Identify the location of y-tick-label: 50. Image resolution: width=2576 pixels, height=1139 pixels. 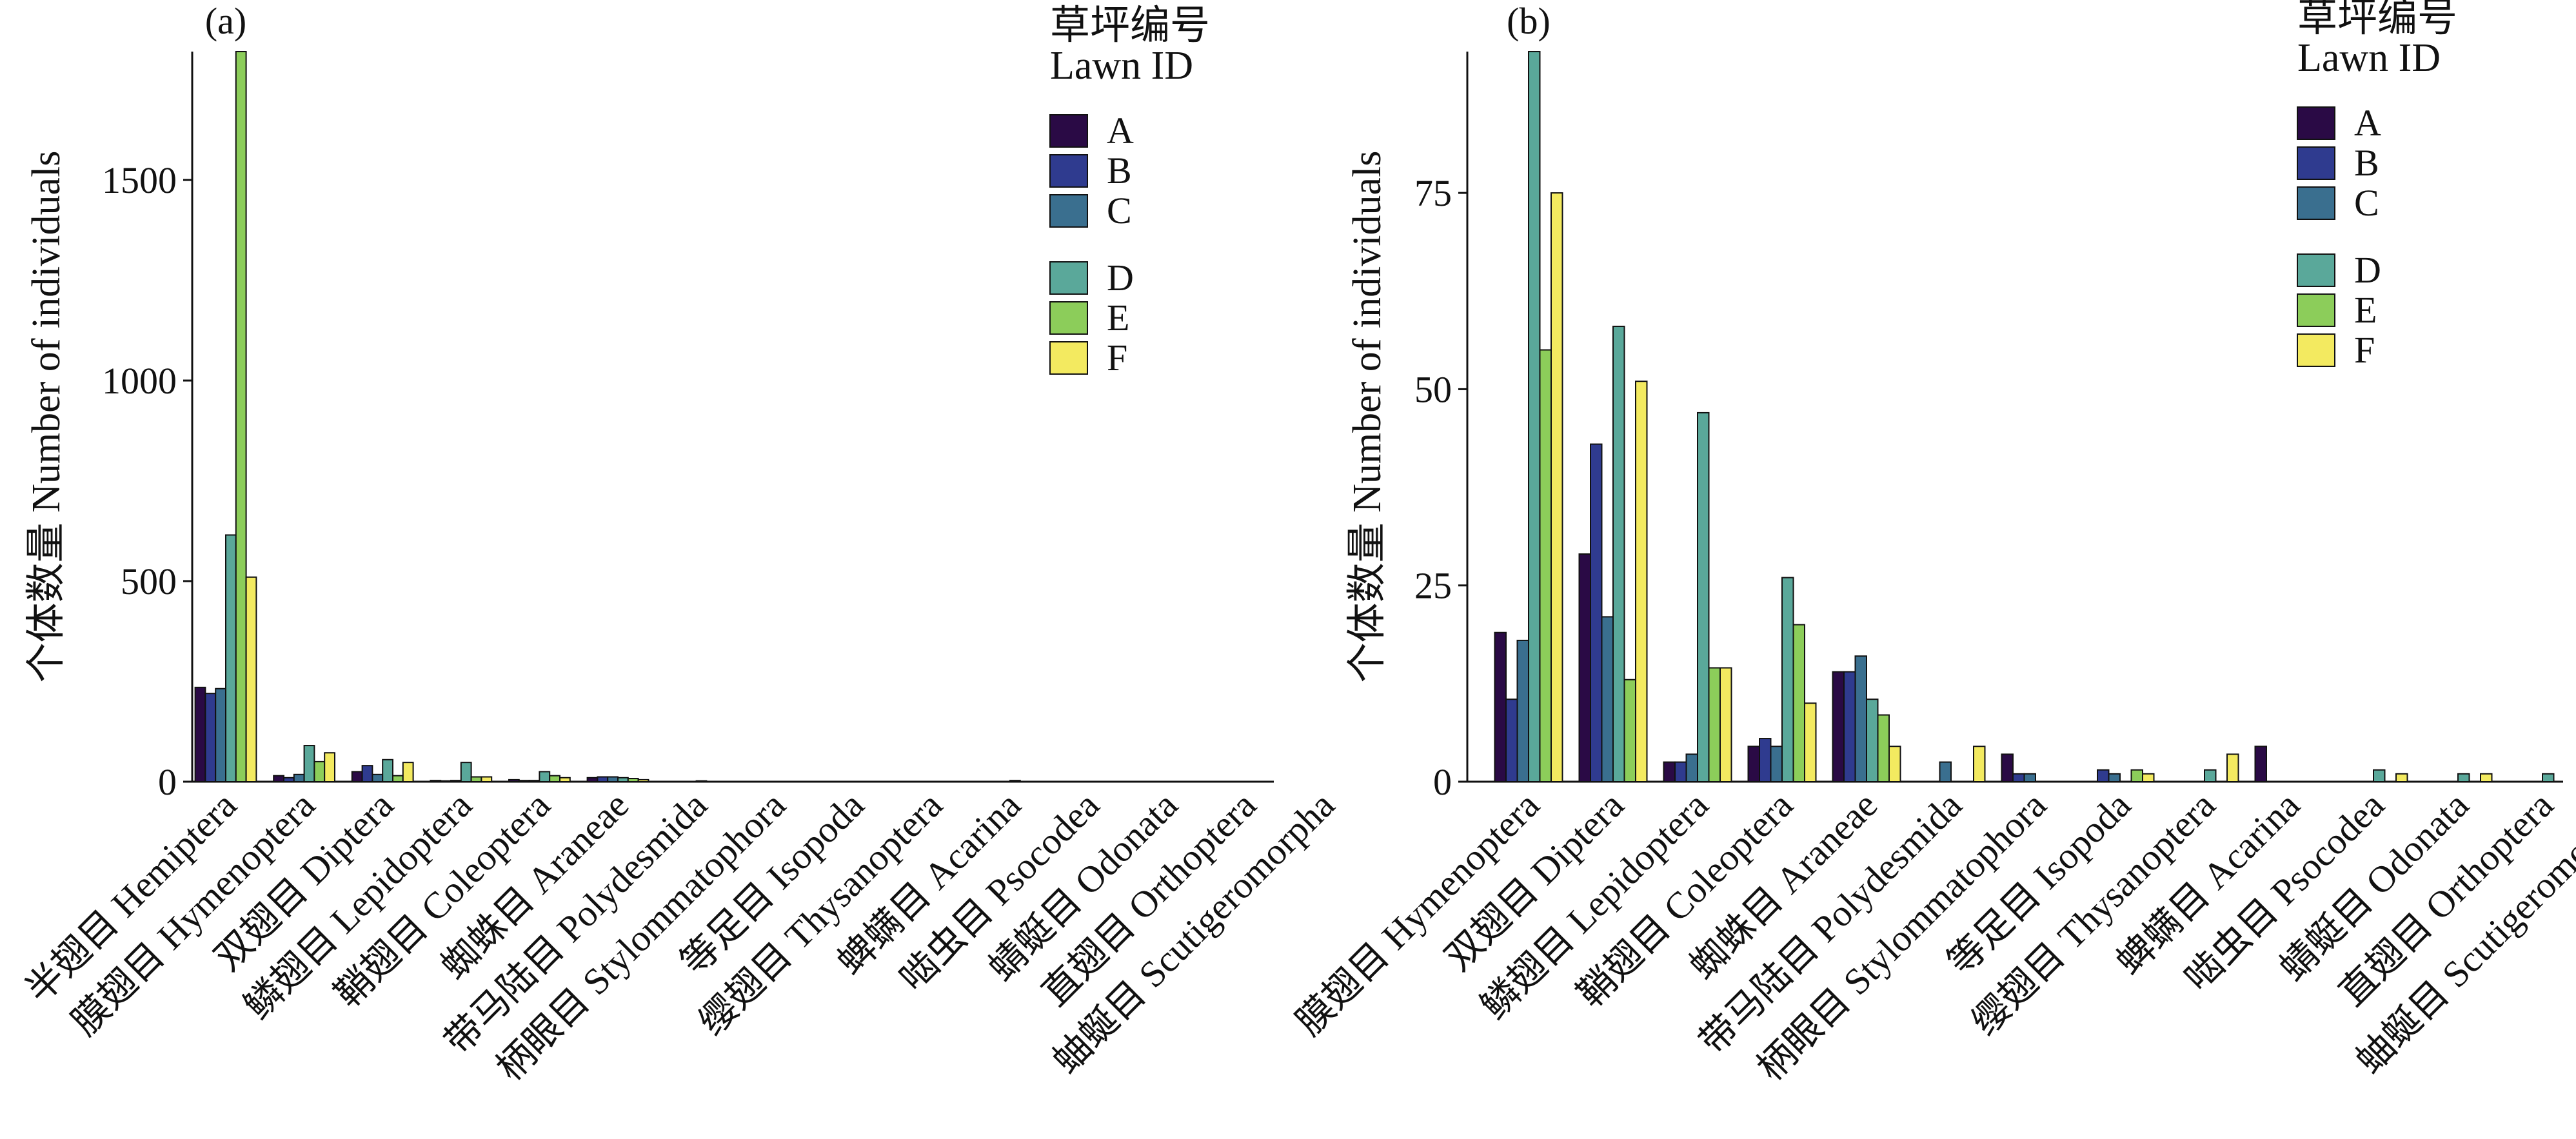
(1433, 389).